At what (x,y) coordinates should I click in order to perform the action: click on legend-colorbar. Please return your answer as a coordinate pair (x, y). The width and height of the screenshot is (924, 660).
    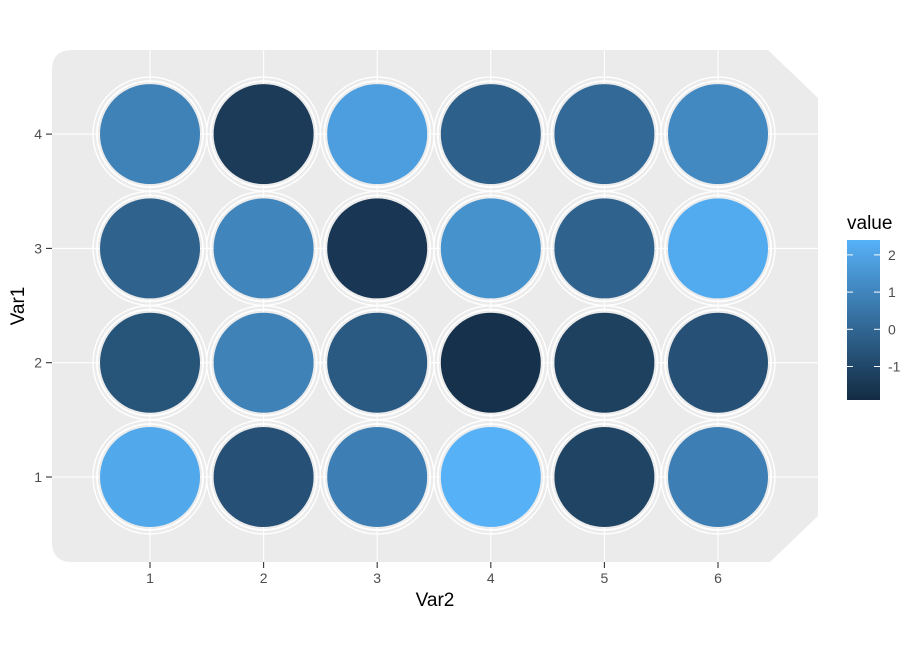
    Looking at the image, I should click on (863, 320).